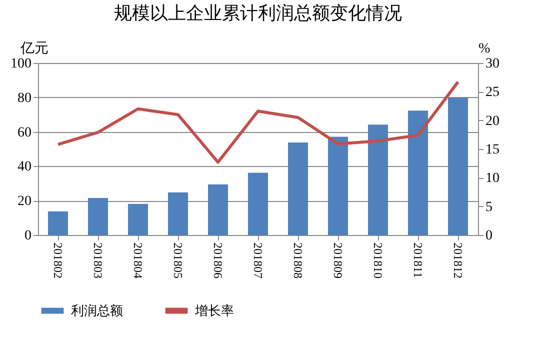 The height and width of the screenshot is (339, 549). What do you see at coordinates (418, 260) in the screenshot?
I see `x-tick-label: 201811` at bounding box center [418, 260].